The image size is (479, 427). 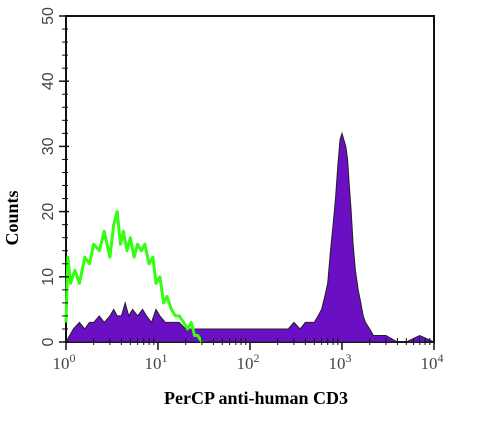 I want to click on x-axis-title: PerCP anti-human CD3, so click(x=256, y=398).